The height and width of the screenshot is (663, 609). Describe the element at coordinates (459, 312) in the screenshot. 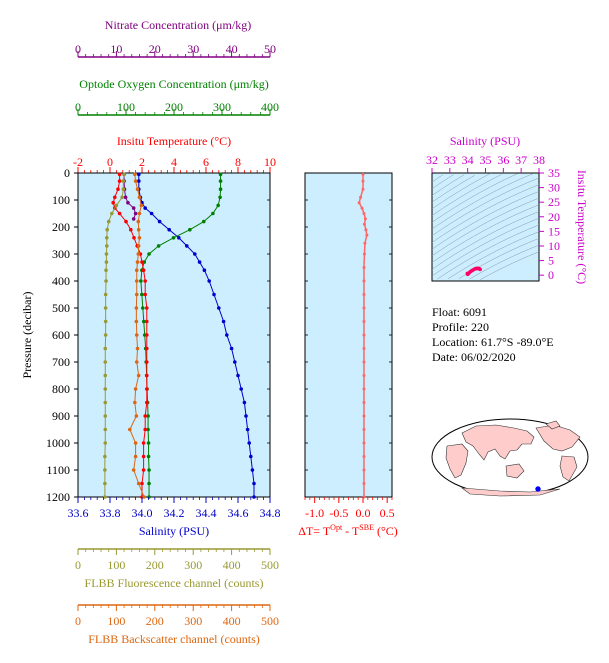

I see `float-id-text: Float: 6091` at that location.